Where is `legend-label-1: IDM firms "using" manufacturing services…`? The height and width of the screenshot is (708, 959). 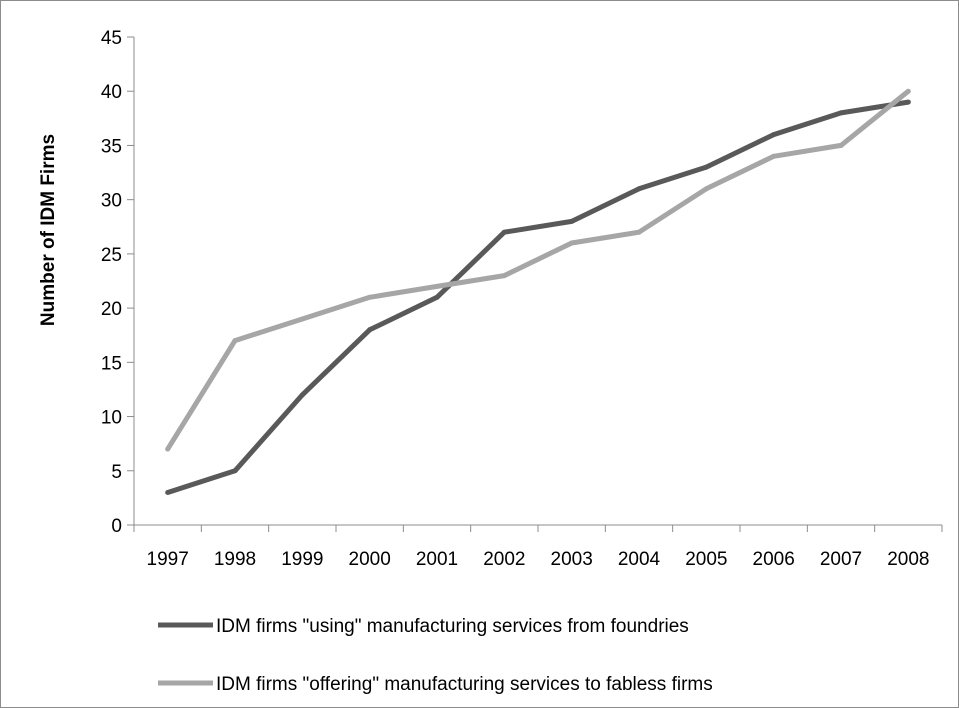 legend-label-1: IDM firms "using" manufacturing services… is located at coordinates (452, 626).